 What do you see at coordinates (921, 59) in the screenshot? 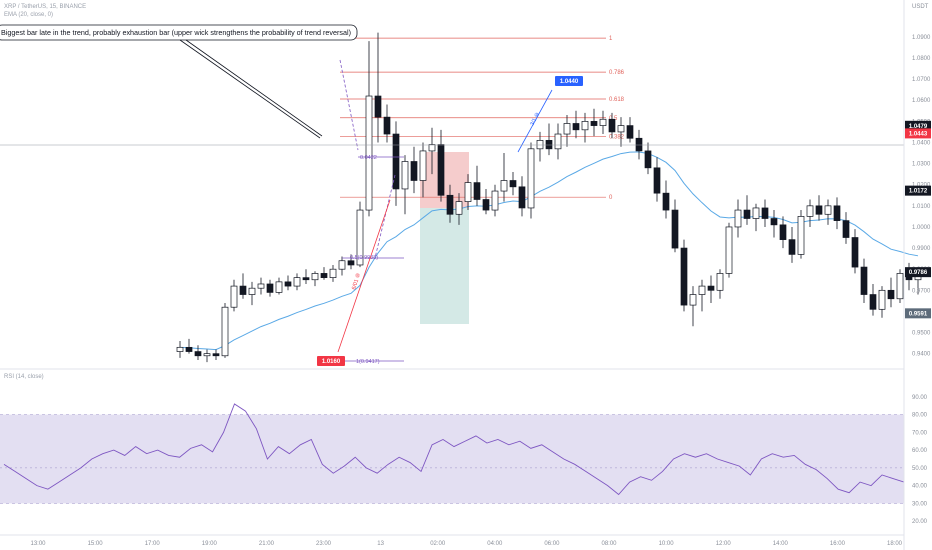
I see `price-tick: 1.0800` at bounding box center [921, 59].